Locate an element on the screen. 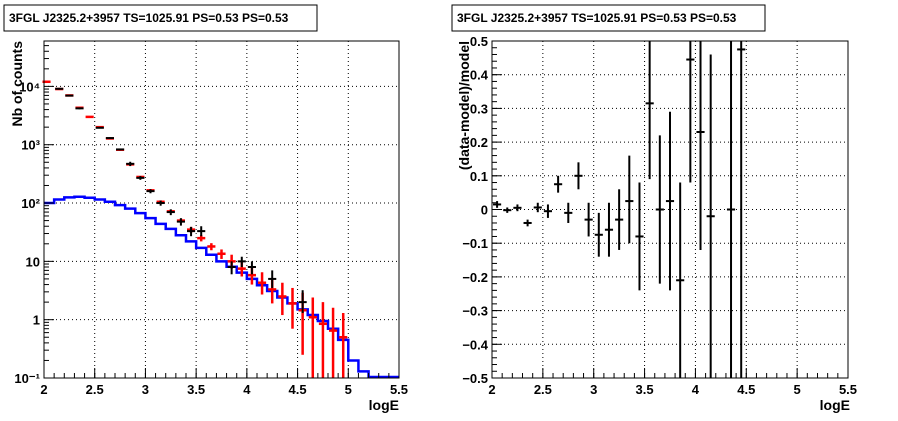  x-tick-label: 4 is located at coordinates (247, 389).